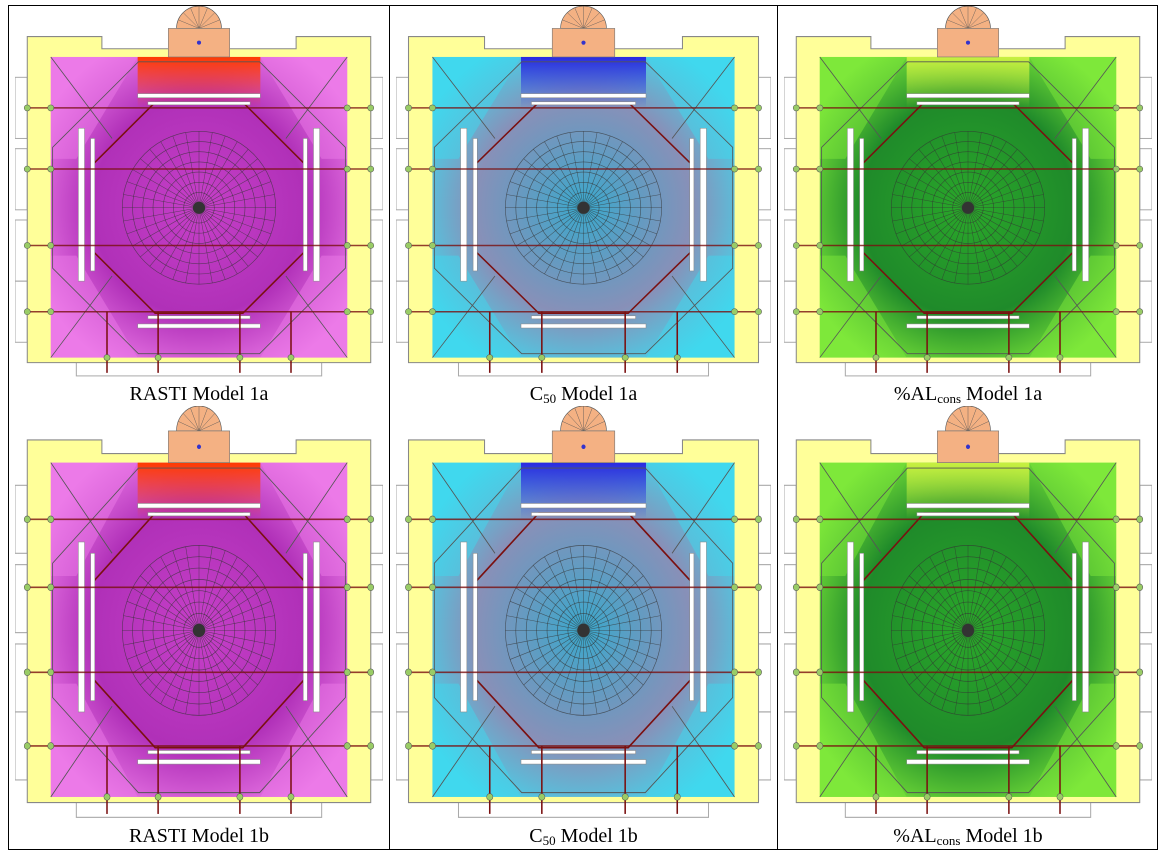  Describe the element at coordinates (583, 837) in the screenshot. I see `caption: C50 Model 1b` at that location.